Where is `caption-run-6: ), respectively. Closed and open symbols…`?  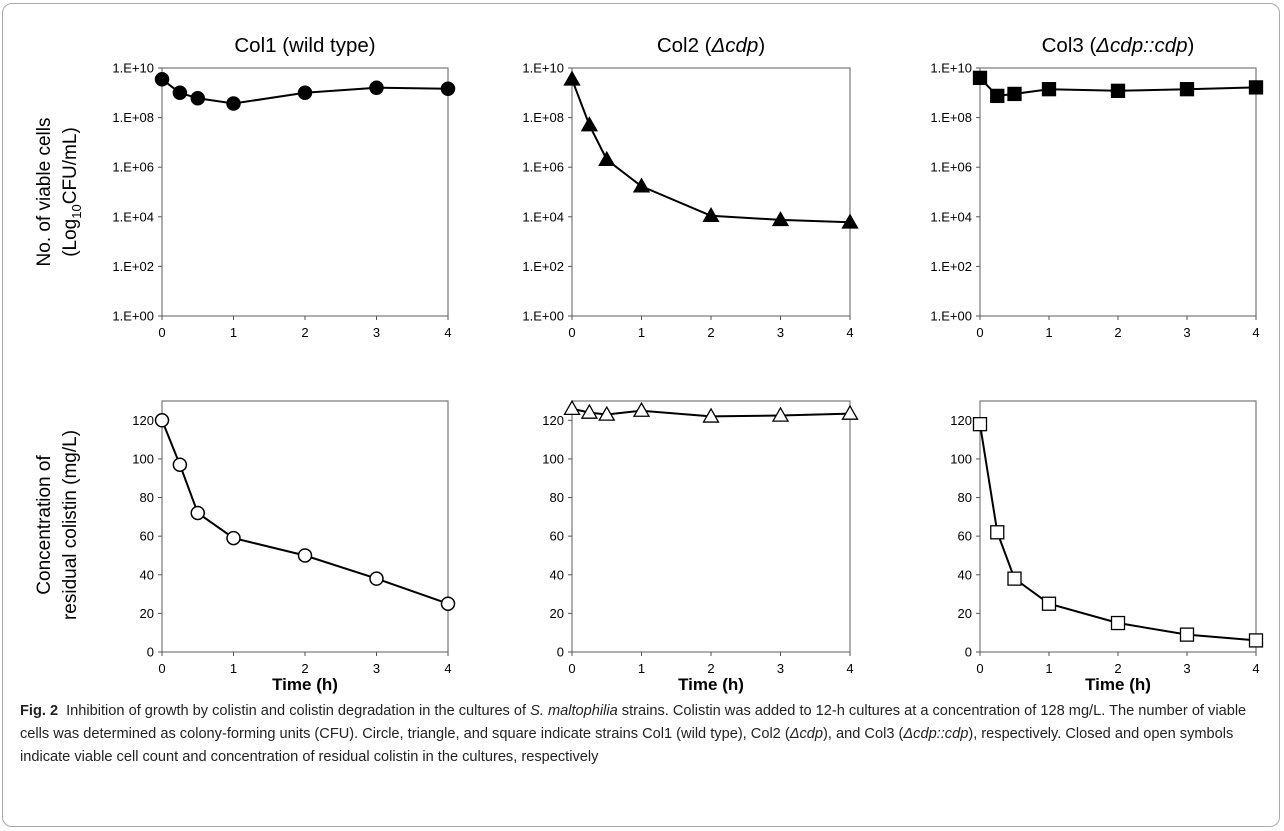 caption-run-6: ), respectively. Closed and open symbols… is located at coordinates (627, 745).